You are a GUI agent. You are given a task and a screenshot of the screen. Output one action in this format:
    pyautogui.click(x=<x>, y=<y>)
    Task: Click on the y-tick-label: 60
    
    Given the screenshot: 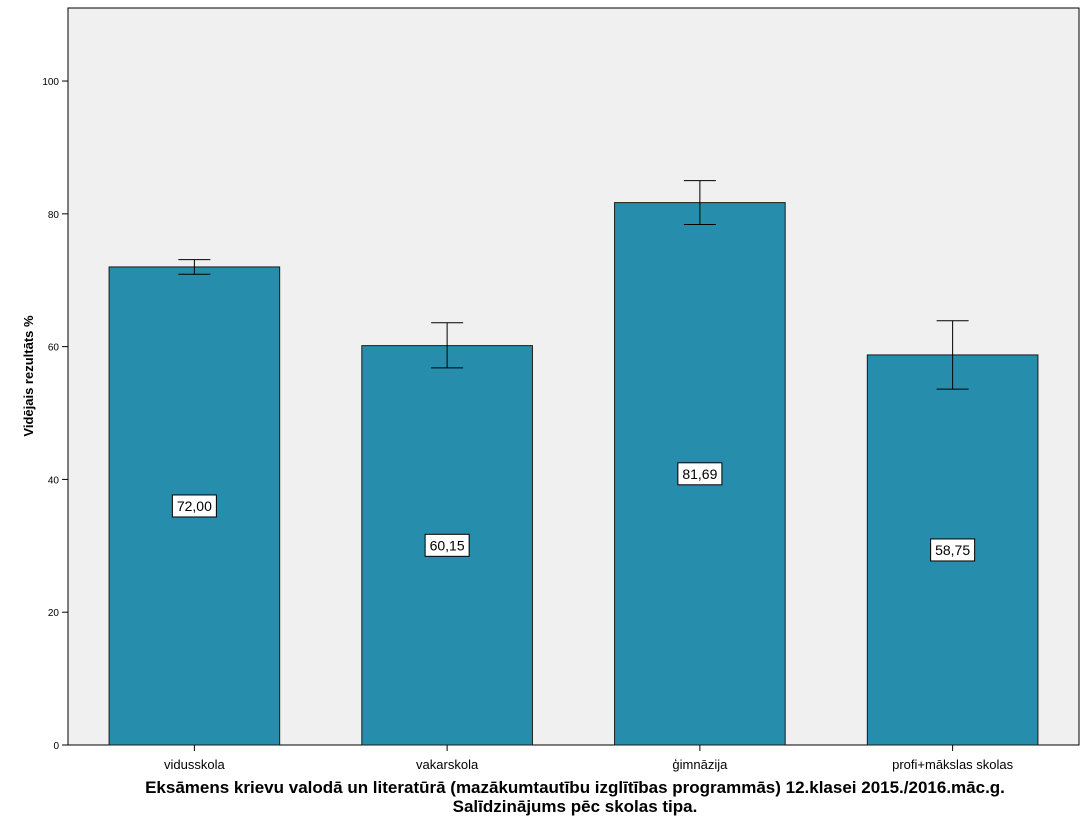 What is the action you would take?
    pyautogui.click(x=54, y=348)
    